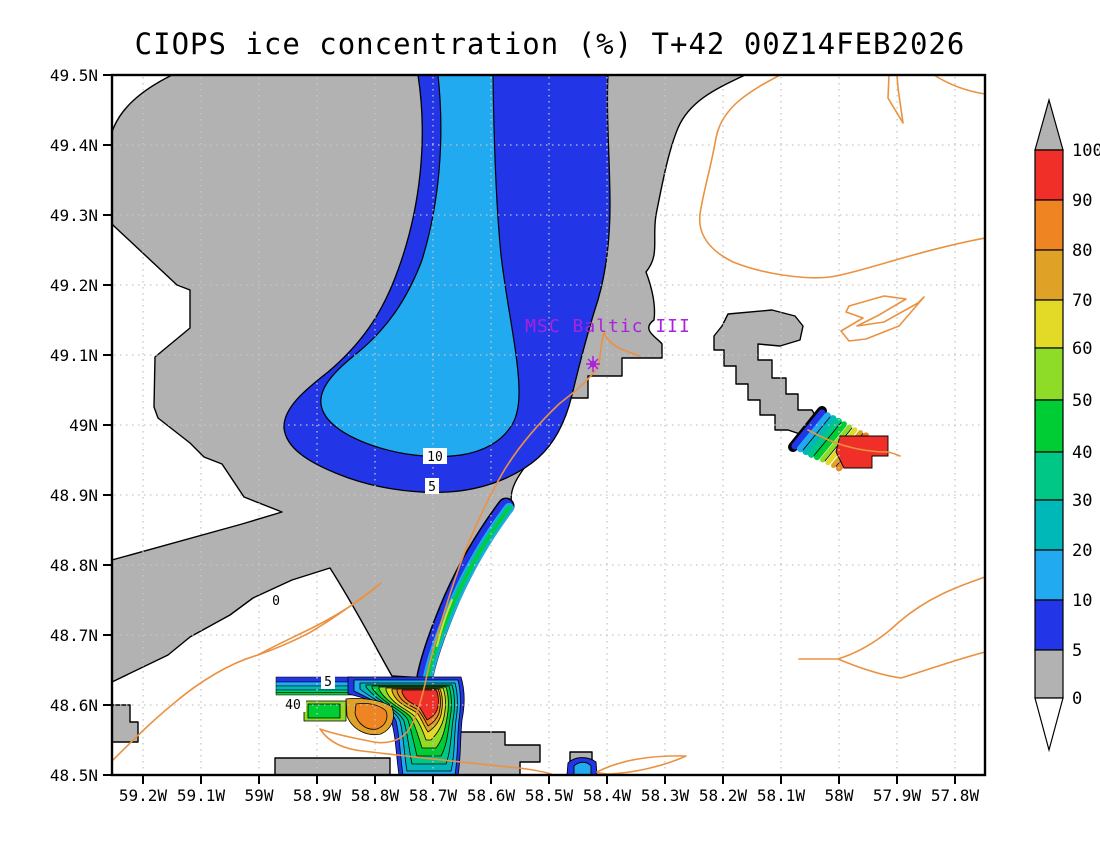  What do you see at coordinates (1082, 551) in the screenshot?
I see `colorbar-label: 20` at bounding box center [1082, 551].